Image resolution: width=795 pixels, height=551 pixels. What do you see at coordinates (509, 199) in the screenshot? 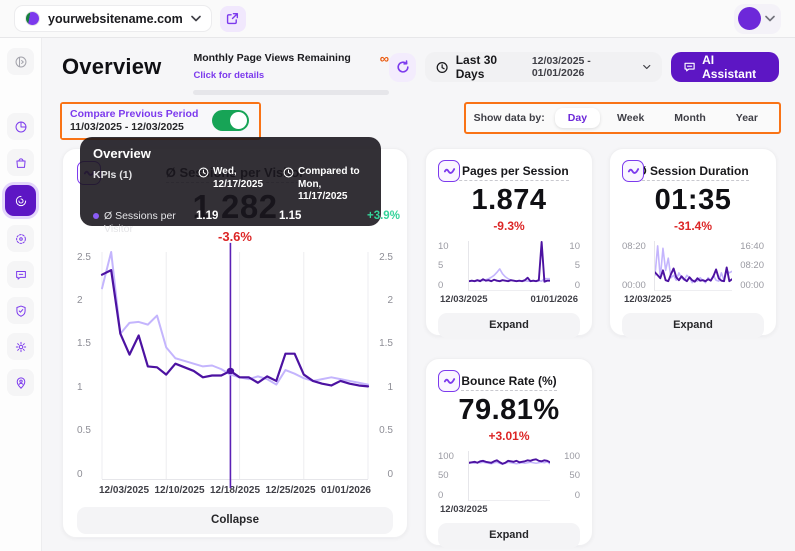
I see `card-value: 1.874` at bounding box center [509, 199].